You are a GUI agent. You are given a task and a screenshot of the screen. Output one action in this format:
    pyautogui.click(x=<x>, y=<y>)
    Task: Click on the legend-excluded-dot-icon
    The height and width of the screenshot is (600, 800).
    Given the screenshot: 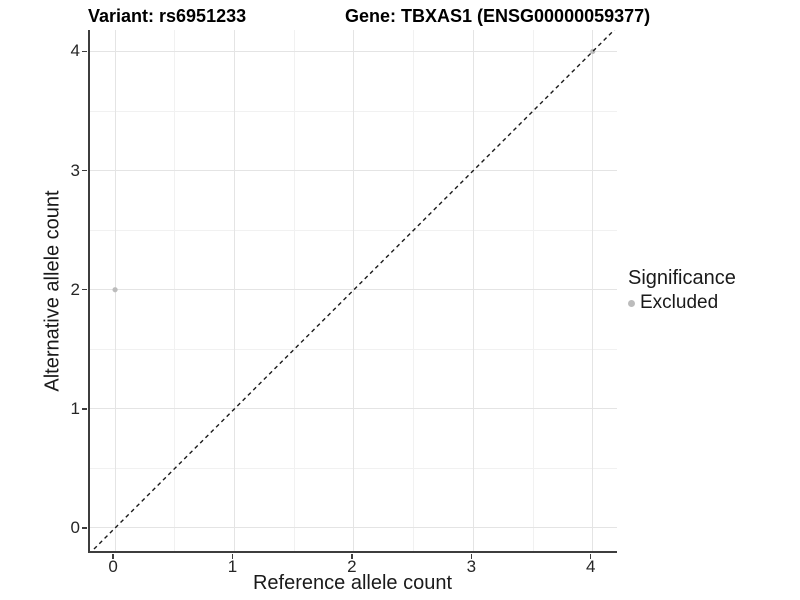 What is the action you would take?
    pyautogui.click(x=631, y=303)
    